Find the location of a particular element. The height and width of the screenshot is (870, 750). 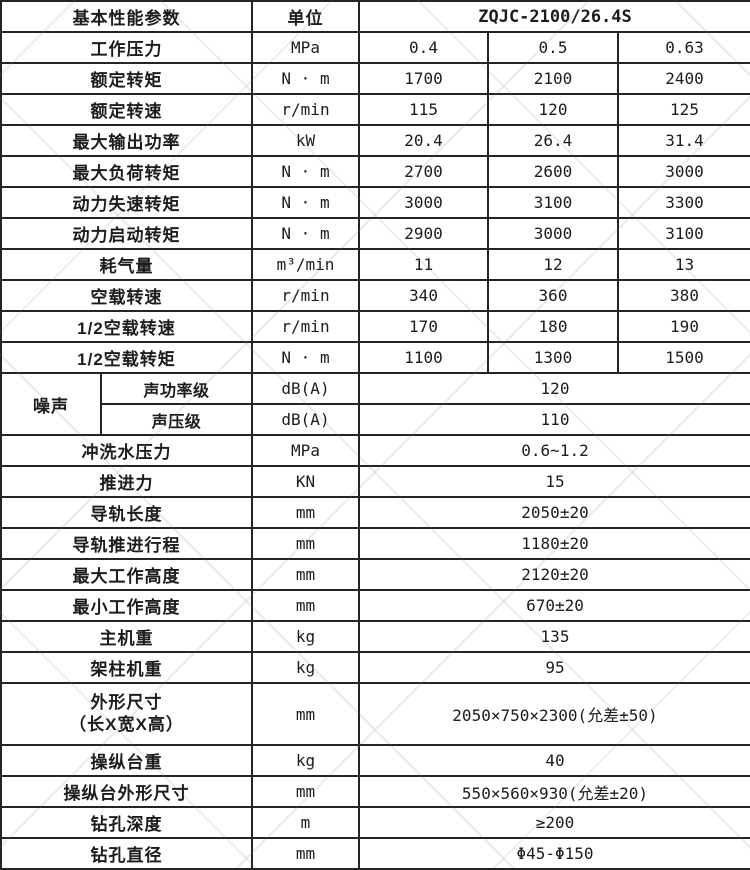

table-row: 导轨推进行程 mm 1180±20 is located at coordinates (375, 543).